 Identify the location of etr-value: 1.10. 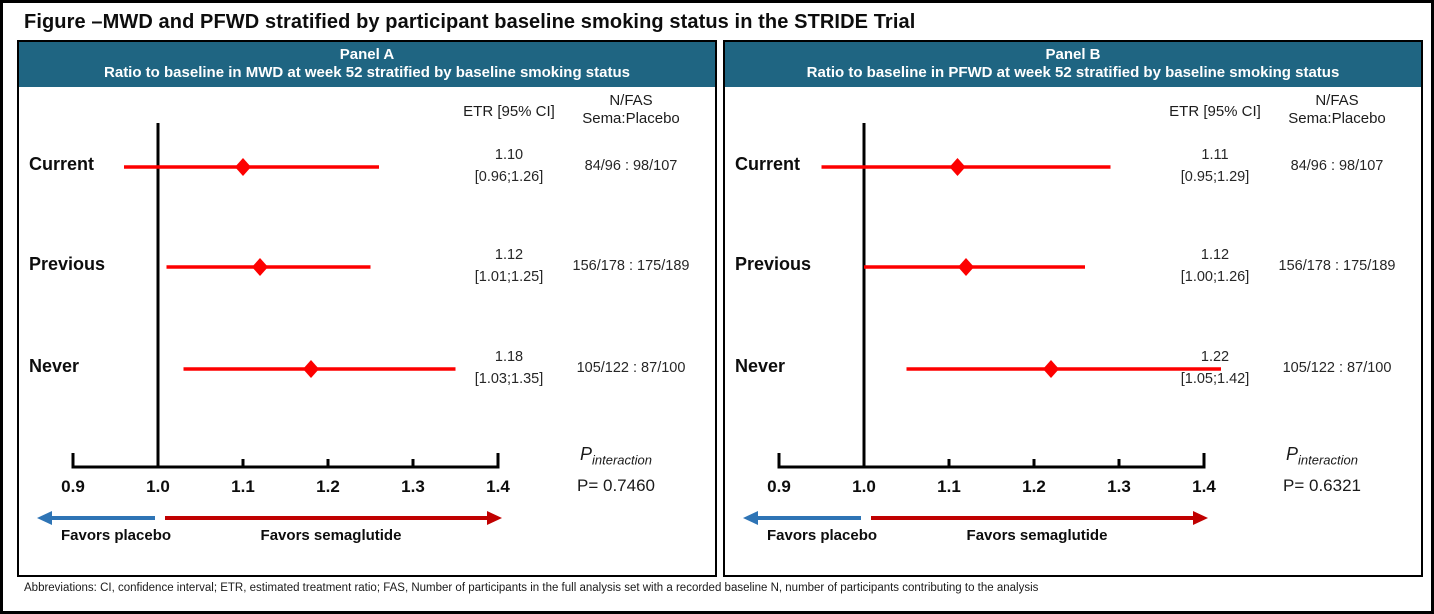
(509, 155).